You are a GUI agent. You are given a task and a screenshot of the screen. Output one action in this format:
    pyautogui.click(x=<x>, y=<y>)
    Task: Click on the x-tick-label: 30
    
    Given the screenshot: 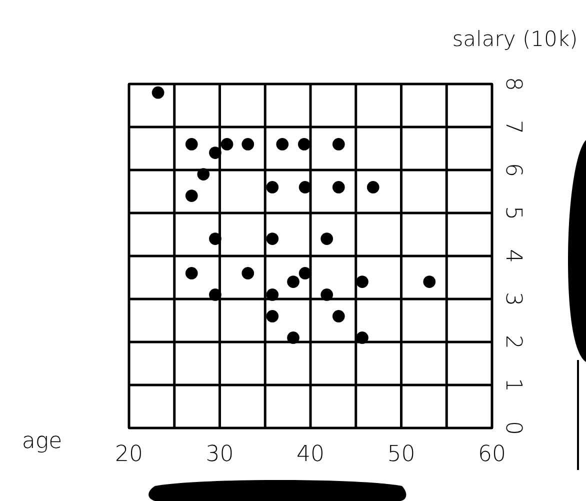 What is the action you would take?
    pyautogui.click(x=220, y=454)
    